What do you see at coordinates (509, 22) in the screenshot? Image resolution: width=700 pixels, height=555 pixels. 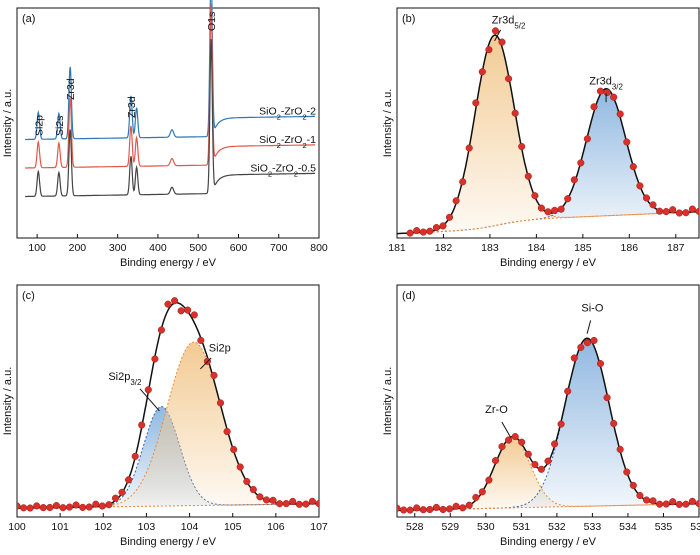 I see `peak-label: Zr3d5/2` at bounding box center [509, 22].